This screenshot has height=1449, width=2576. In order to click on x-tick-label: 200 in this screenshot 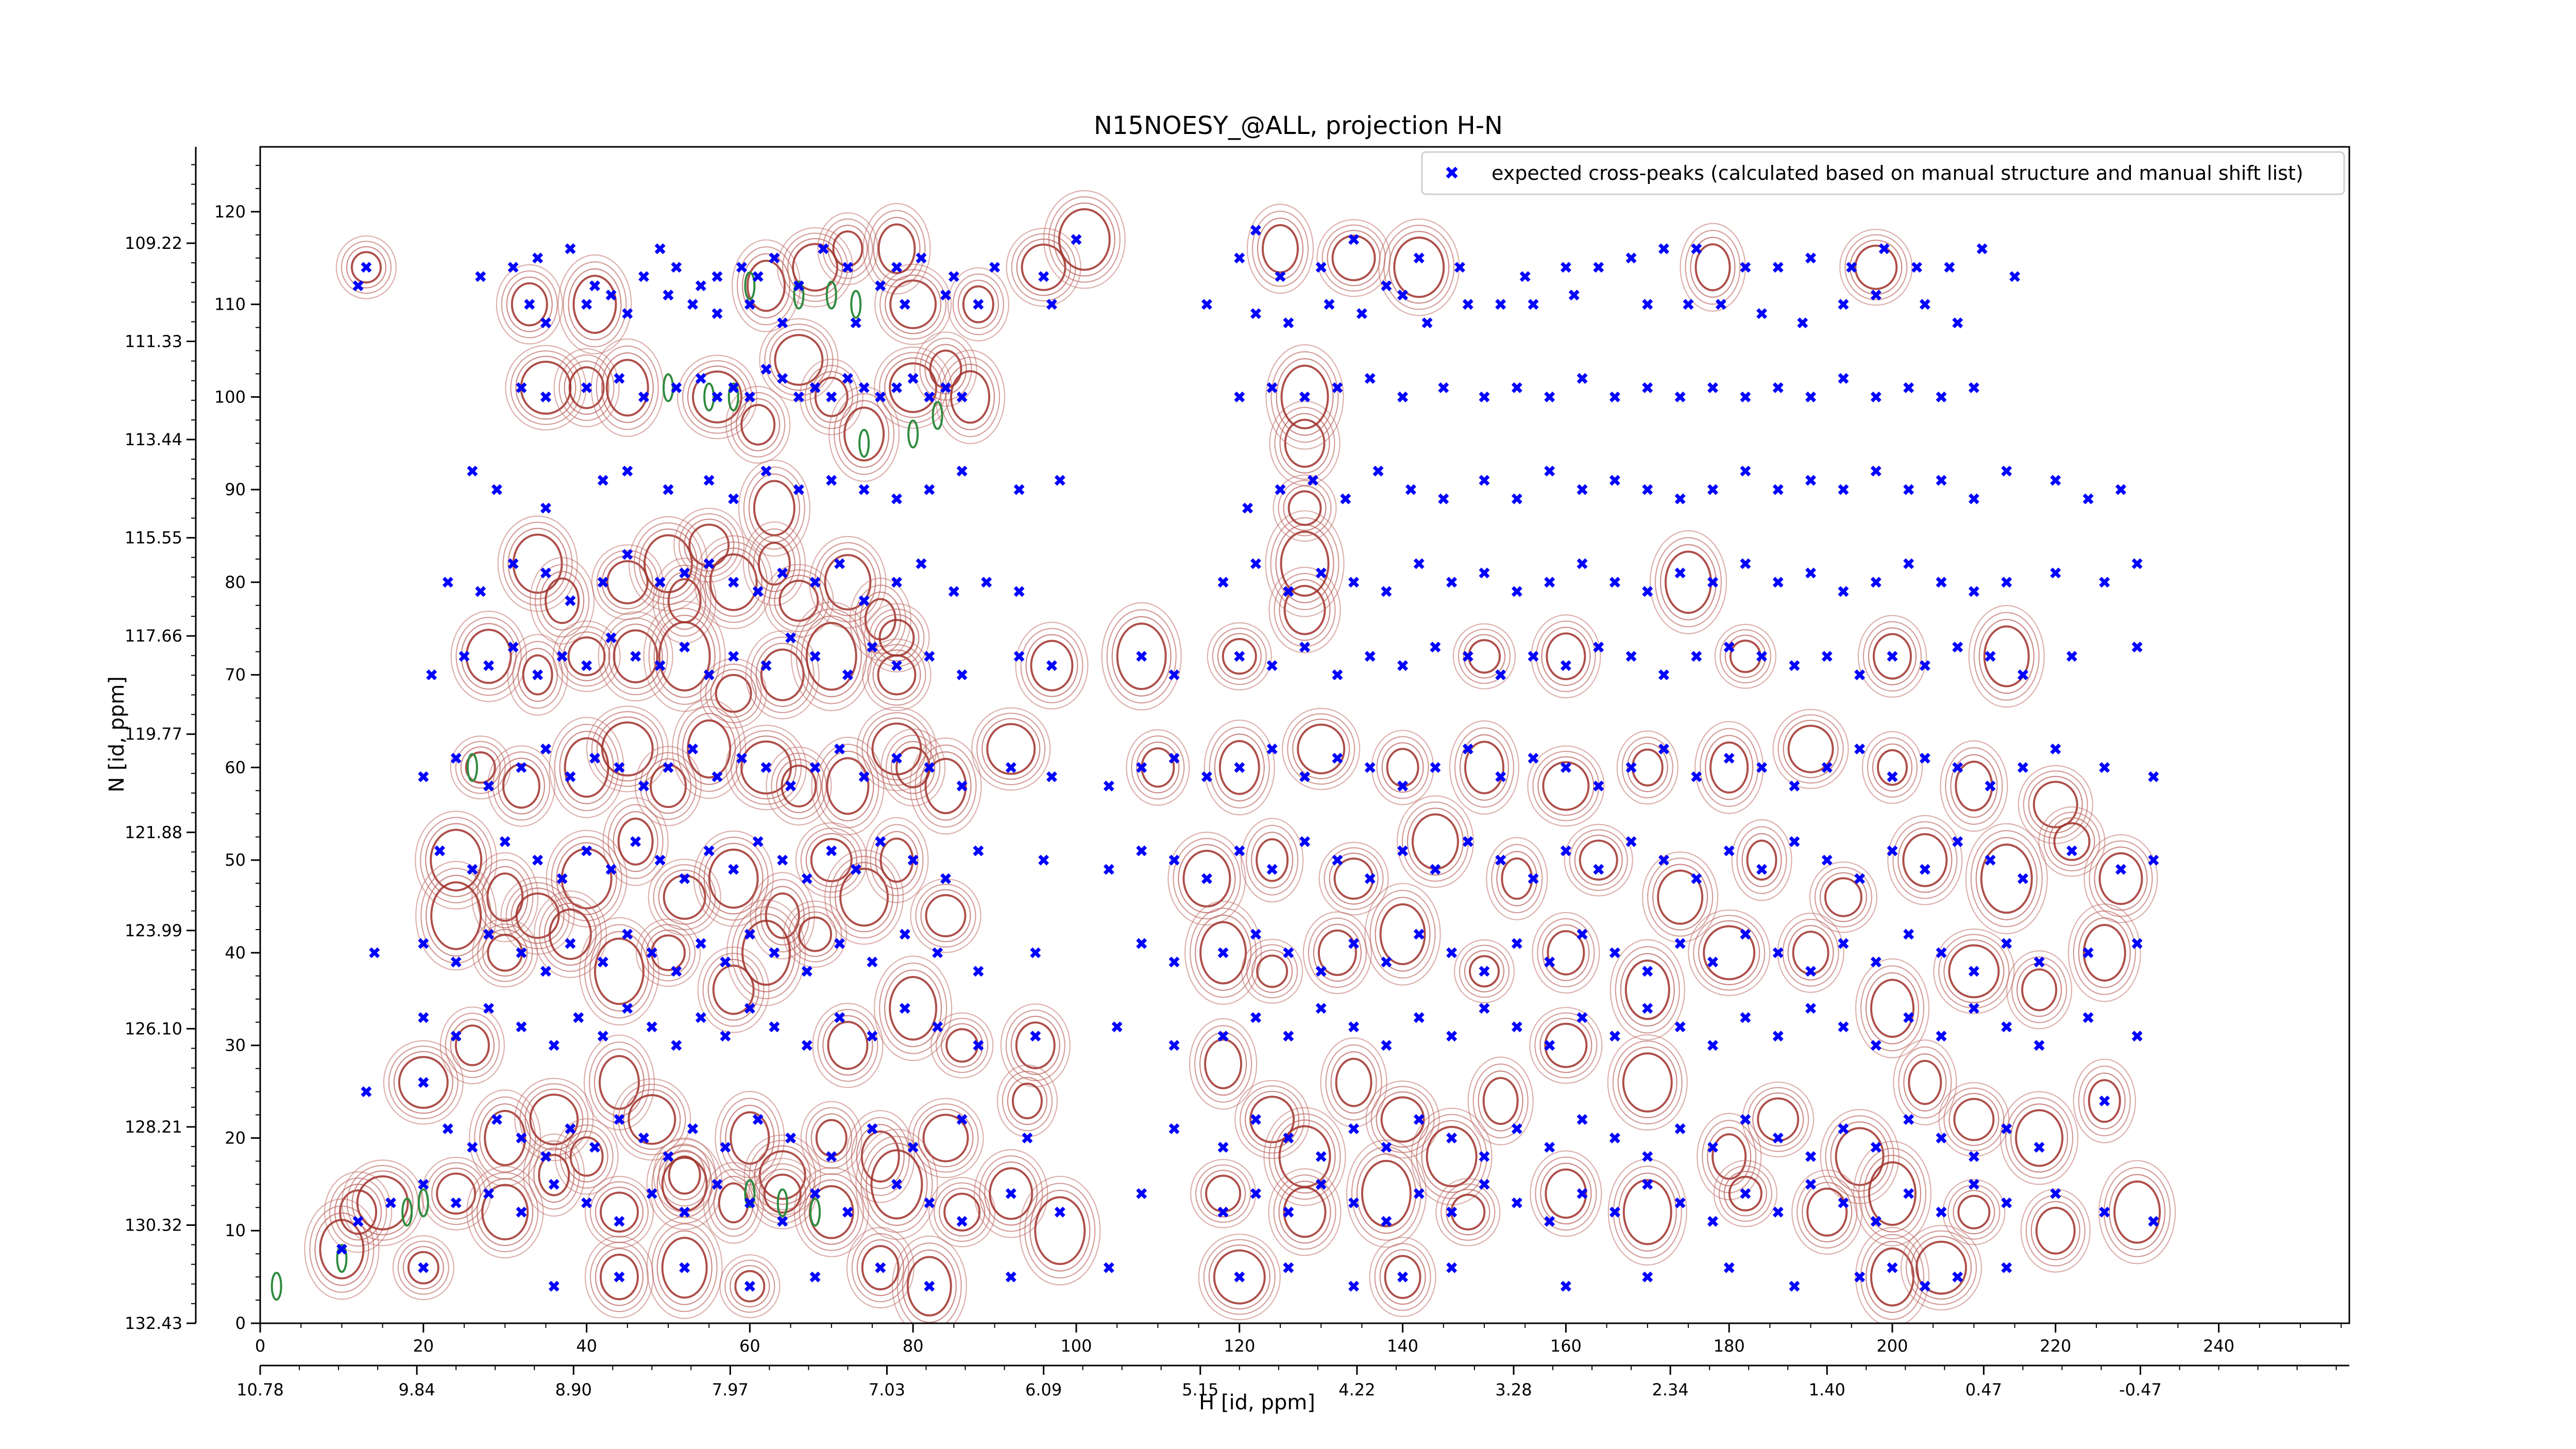, I will do `click(1892, 1346)`.